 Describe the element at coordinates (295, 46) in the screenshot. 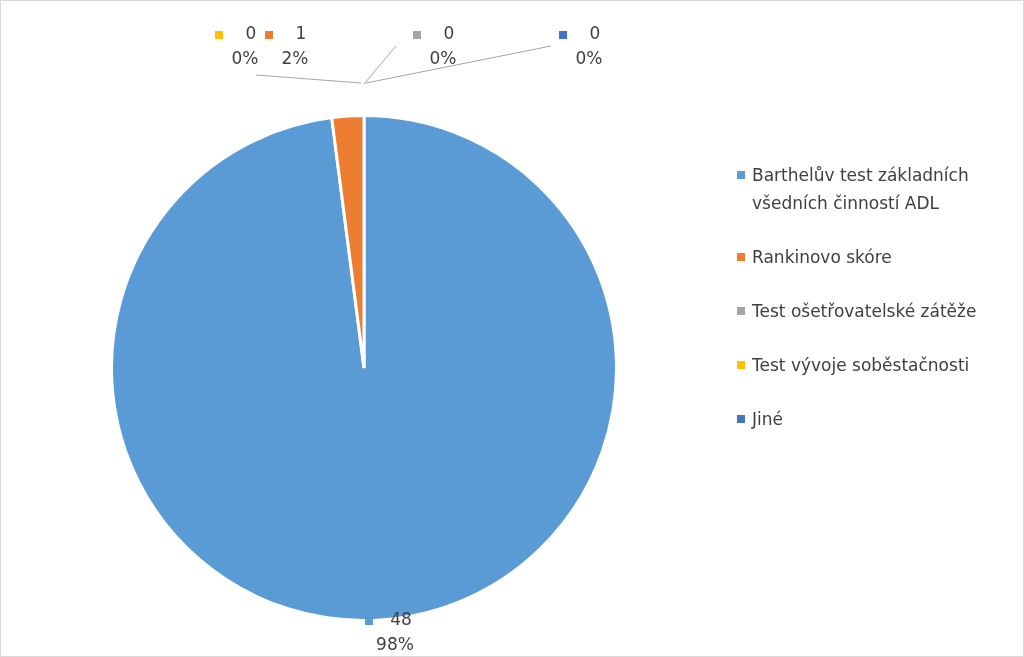

I see `data-label: 1 2%` at that location.